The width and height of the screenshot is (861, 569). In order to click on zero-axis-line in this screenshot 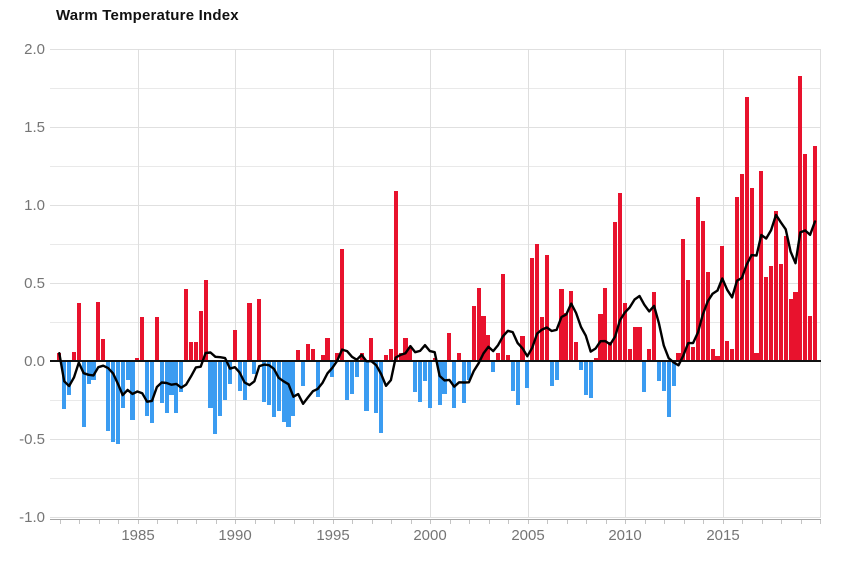, I will do `click(435, 361)`.